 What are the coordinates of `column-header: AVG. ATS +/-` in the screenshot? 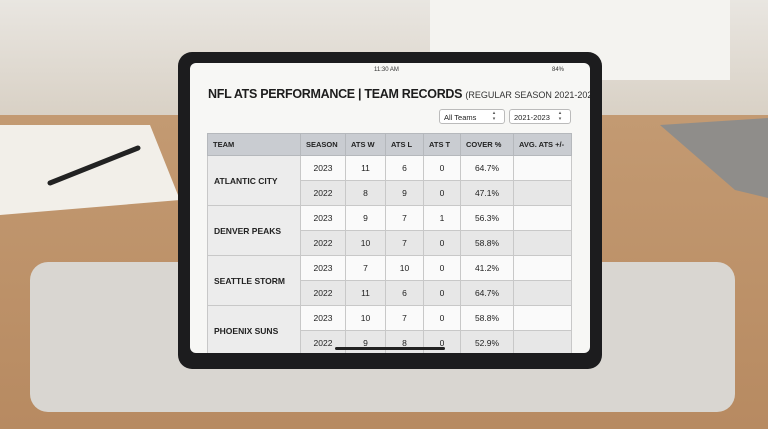 It's located at (542, 144).